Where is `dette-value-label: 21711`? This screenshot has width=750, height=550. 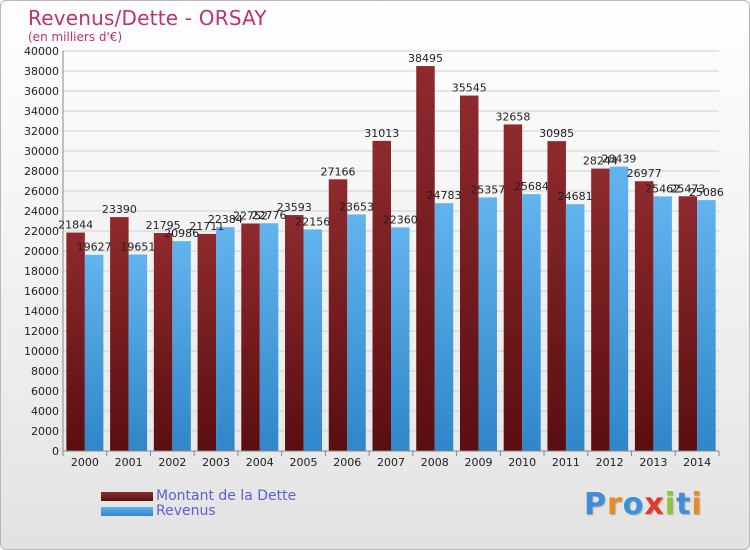 dette-value-label: 21711 is located at coordinates (206, 226).